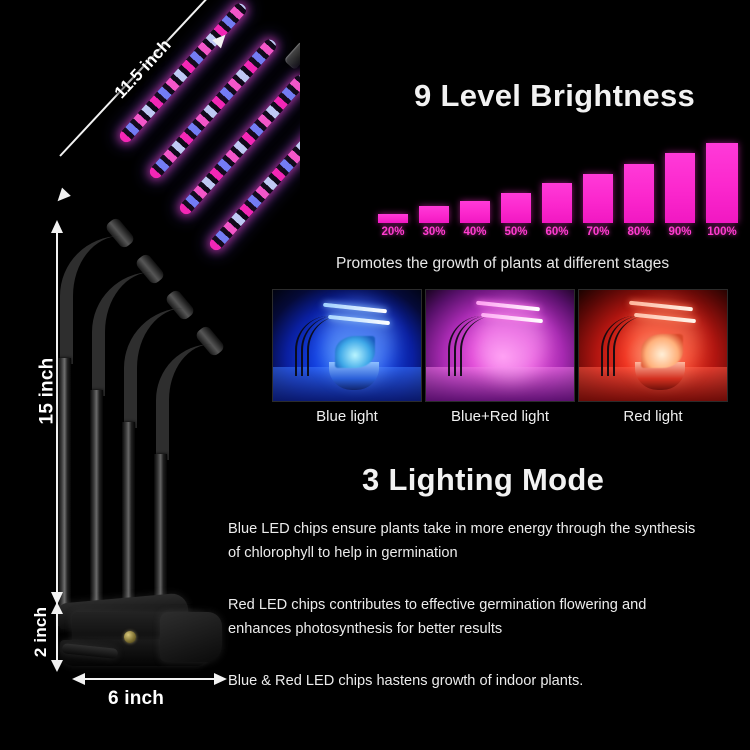  I want to click on dim-arrowhead-clamp-width-right, so click(220, 679).